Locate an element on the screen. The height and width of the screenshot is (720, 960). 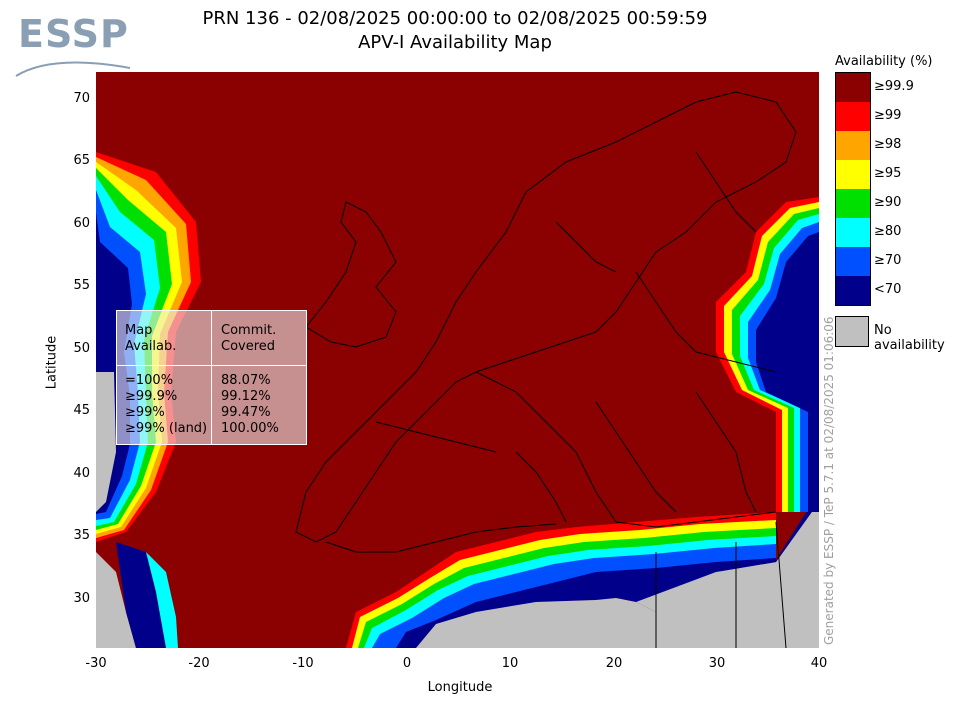
stats-value: 99.47% is located at coordinates (246, 412).